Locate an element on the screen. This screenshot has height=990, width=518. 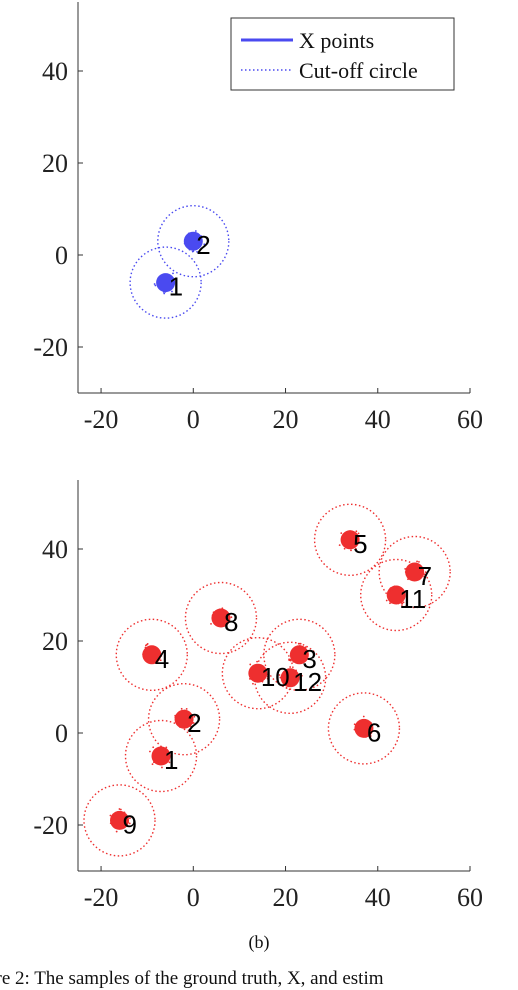
x-tick-label: 20 is located at coordinates (286, 419).